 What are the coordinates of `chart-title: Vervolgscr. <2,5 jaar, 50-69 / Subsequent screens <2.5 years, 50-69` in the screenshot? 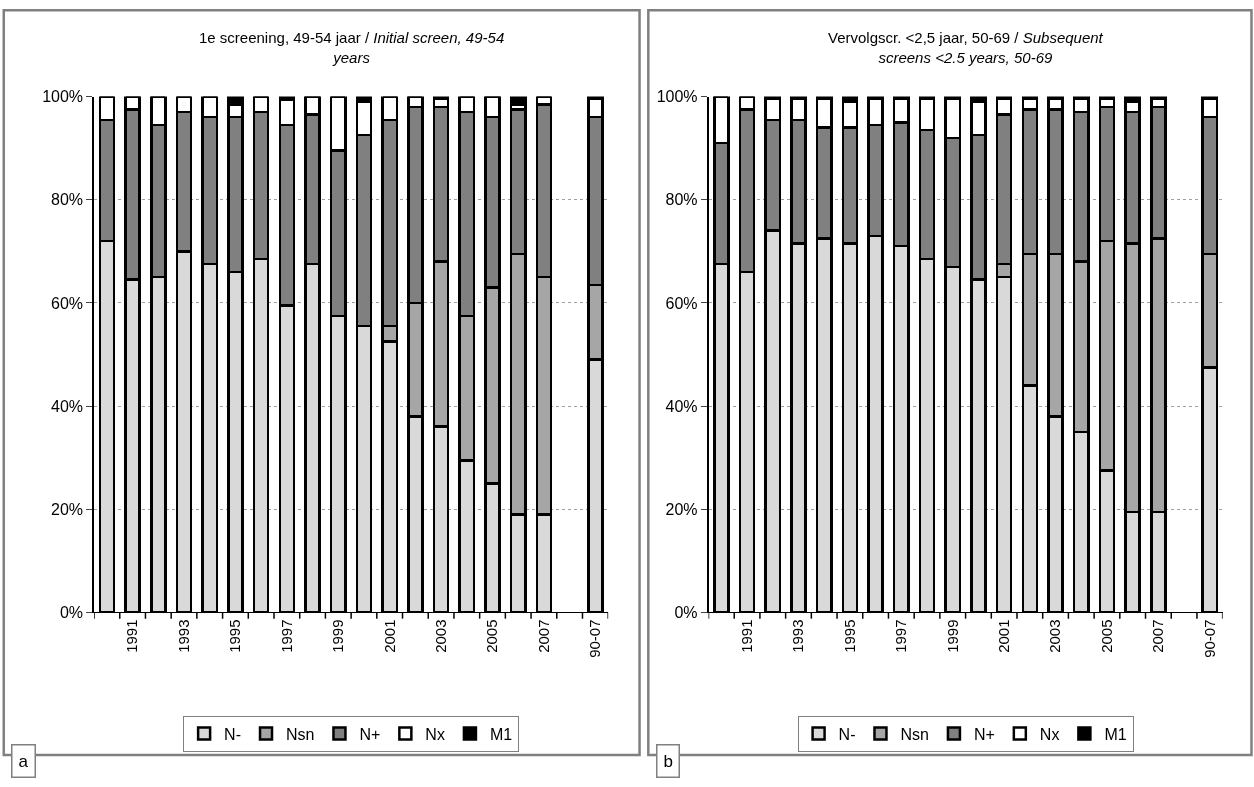 It's located at (965, 47).